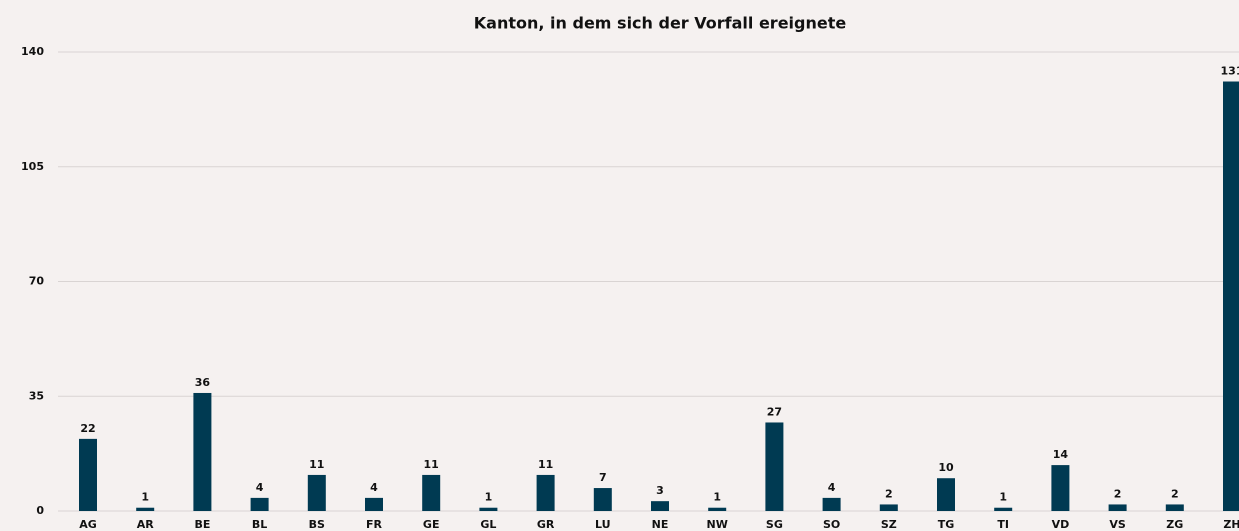 This screenshot has height=531, width=1239. I want to click on data-label: 10, so click(946, 467).